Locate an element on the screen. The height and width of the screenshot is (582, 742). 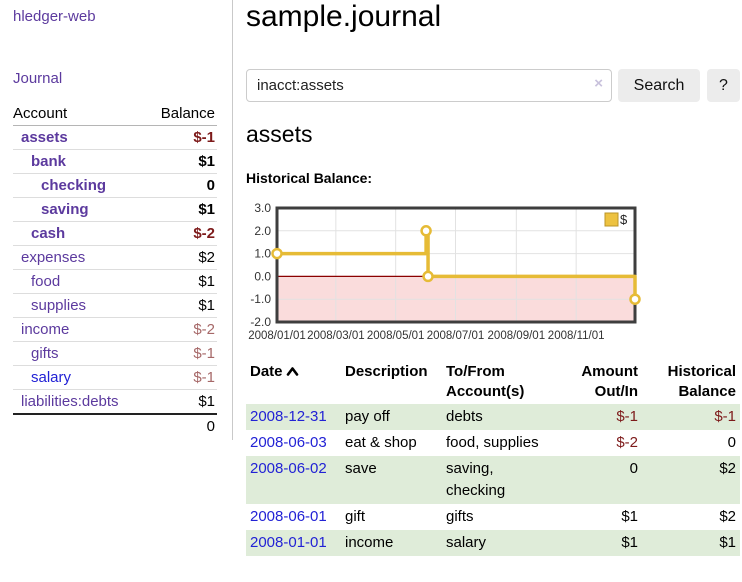
sort-ascending-icon is located at coordinates (292, 371).